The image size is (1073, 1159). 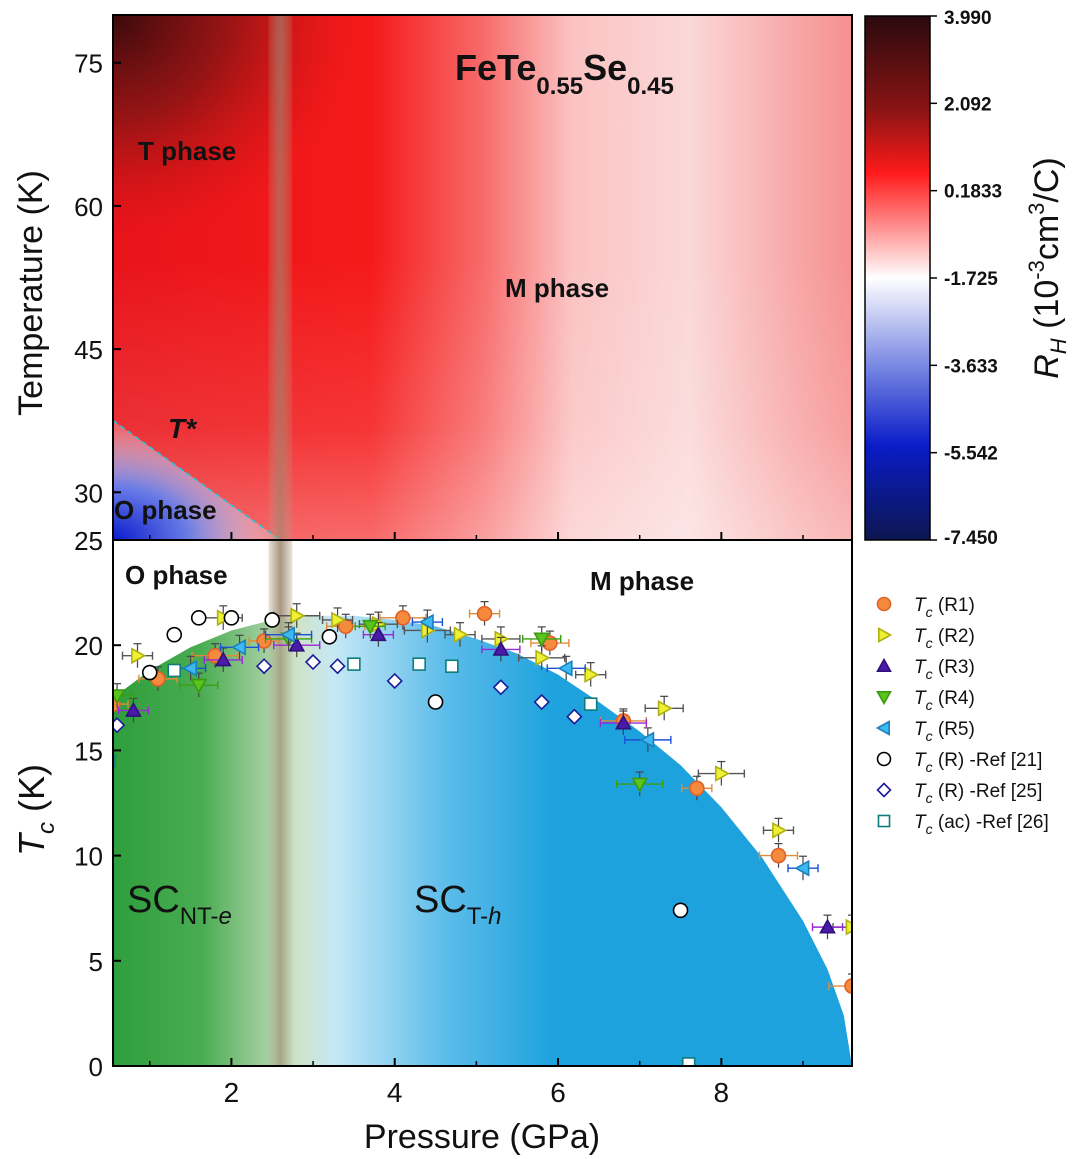 I want to click on sc-th-sub-b: h, so click(x=494, y=916).